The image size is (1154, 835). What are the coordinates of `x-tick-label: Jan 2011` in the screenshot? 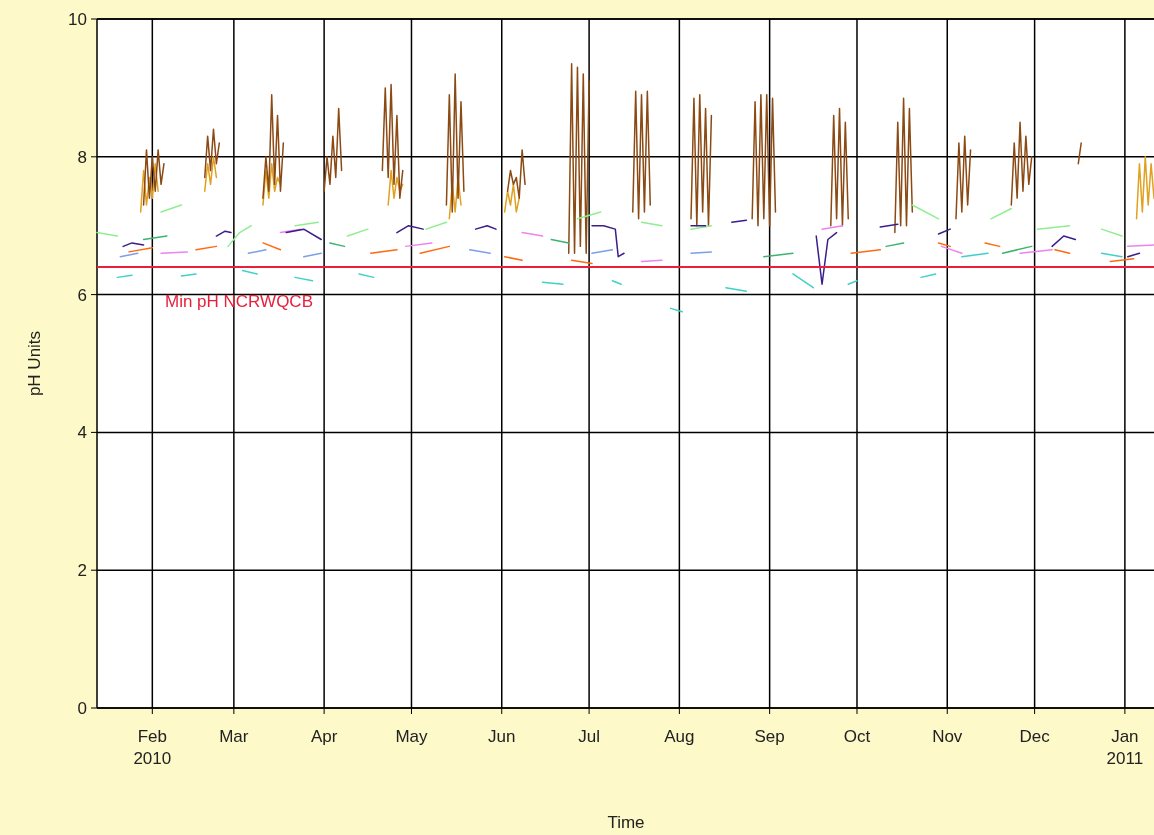 It's located at (1125, 747).